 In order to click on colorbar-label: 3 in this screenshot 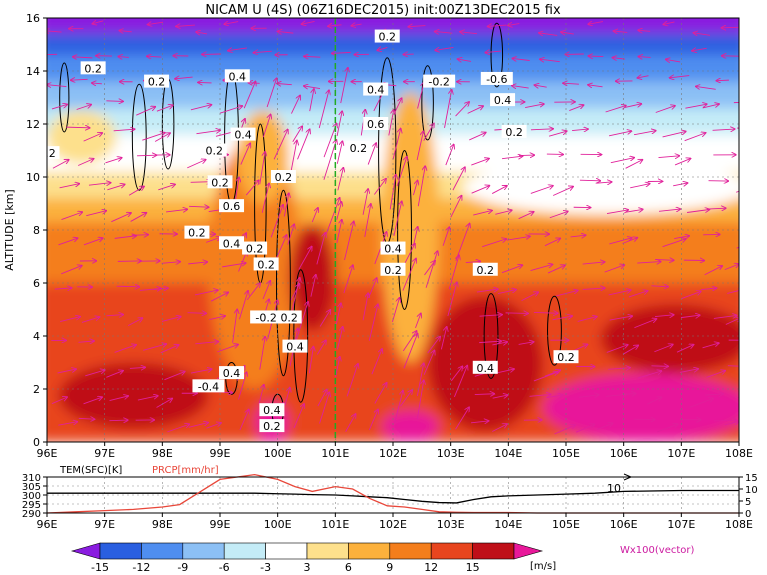, I will do `click(307, 567)`.